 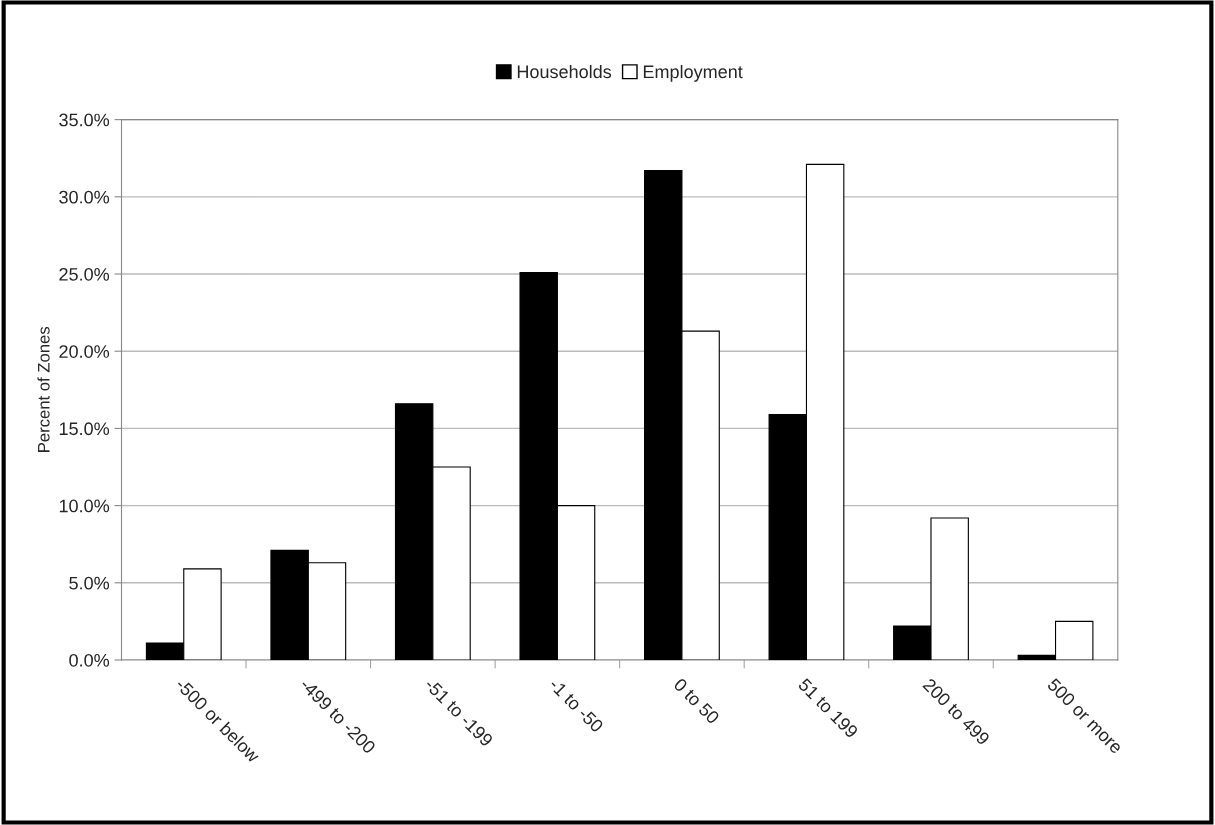 I want to click on y-tick-label: 5.0%, so click(x=89, y=583).